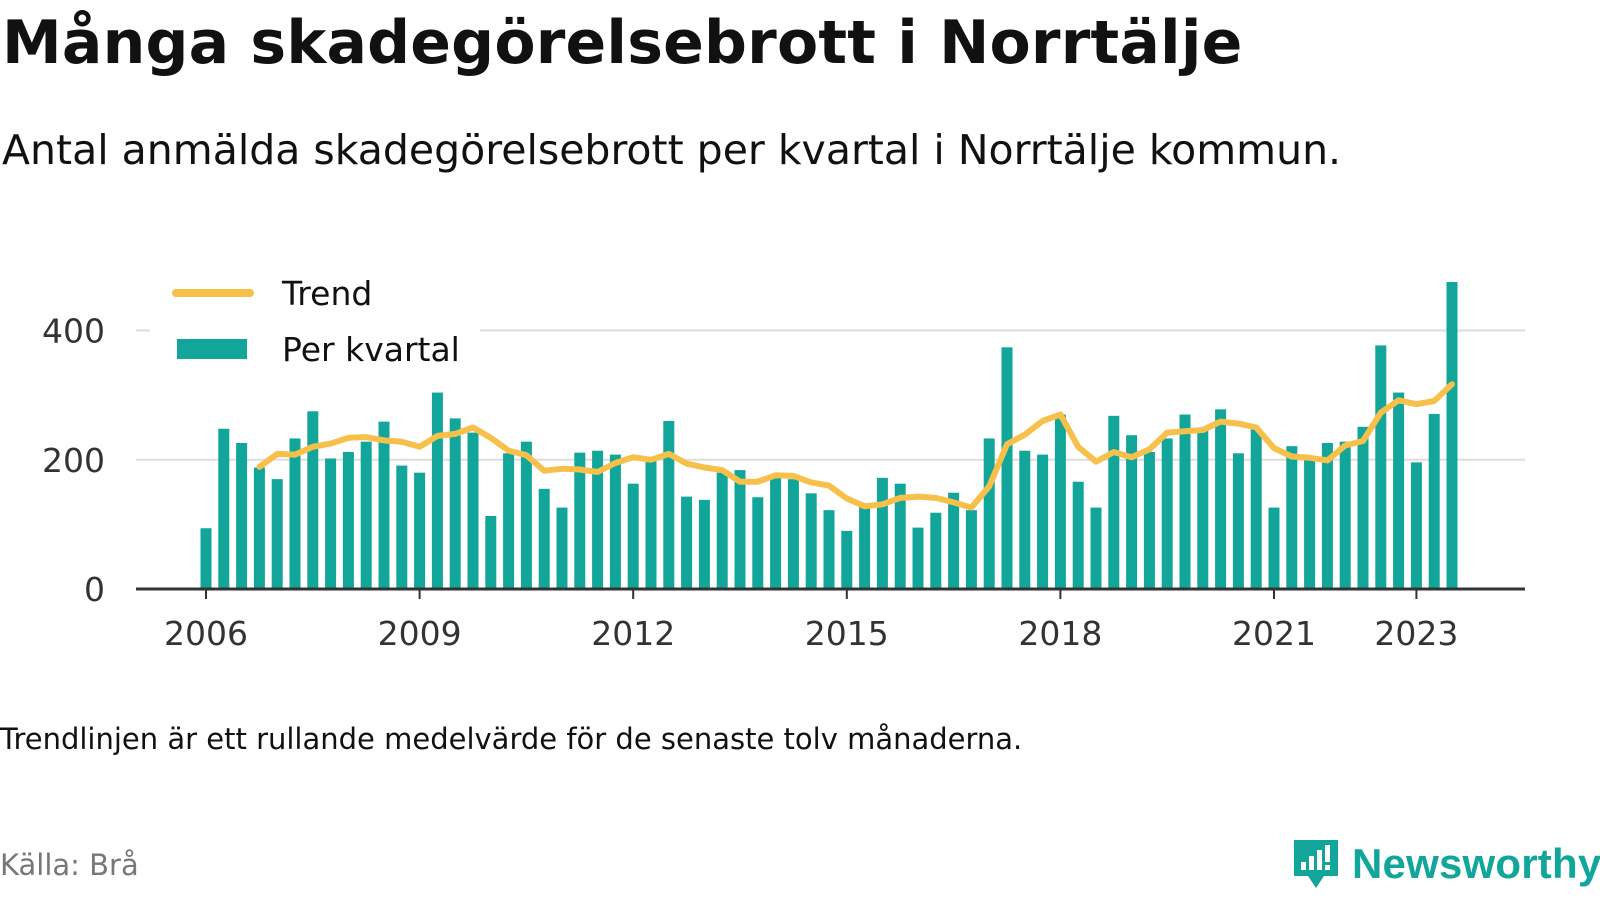  What do you see at coordinates (847, 633) in the screenshot?
I see `x-tick-label: 2015` at bounding box center [847, 633].